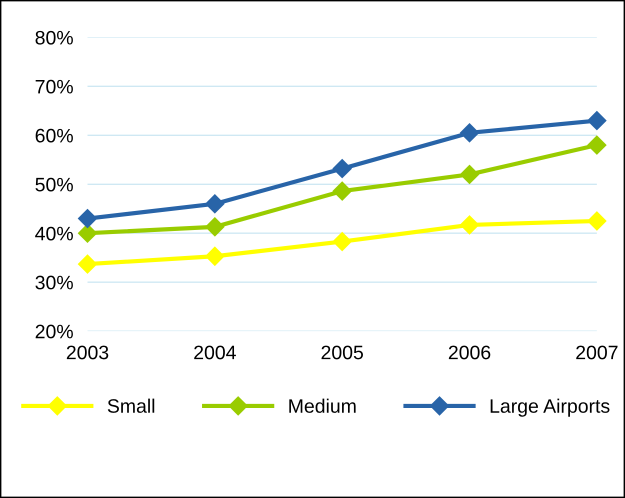  I want to click on legend-label: Small, so click(131, 405).